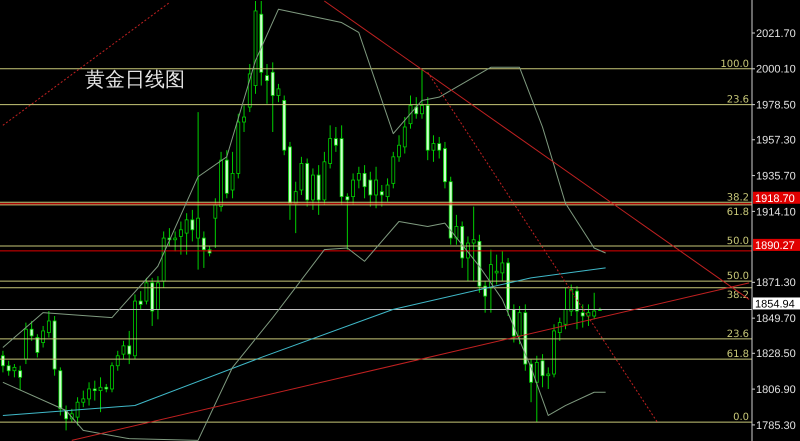  Describe the element at coordinates (135, 79) in the screenshot. I see `text: 黄金日线图` at that location.